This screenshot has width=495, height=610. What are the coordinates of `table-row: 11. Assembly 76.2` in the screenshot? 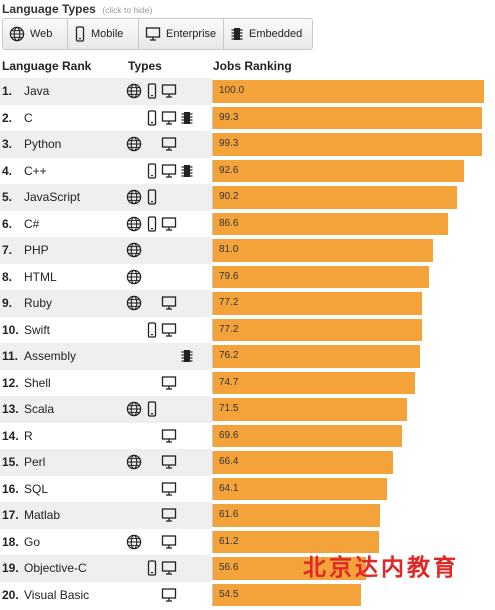 It's located at (247, 356).